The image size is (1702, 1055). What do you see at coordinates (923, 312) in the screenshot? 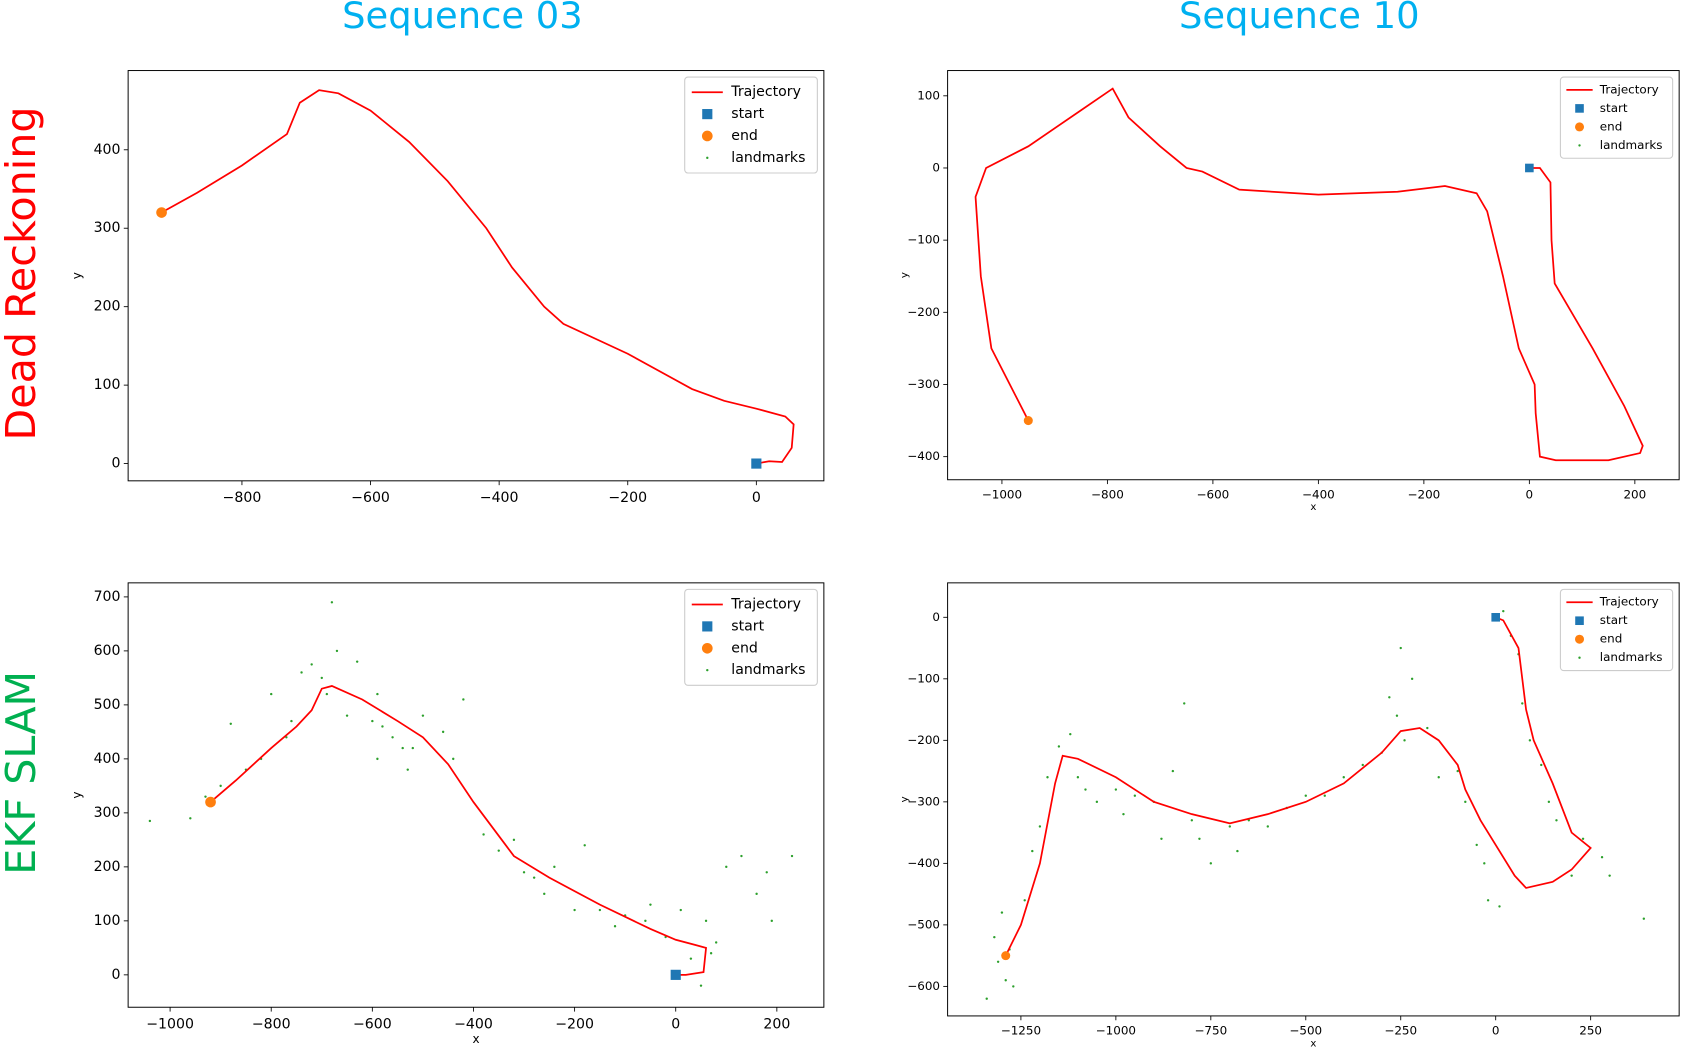
I see `y-tick-label: −200` at bounding box center [923, 312].